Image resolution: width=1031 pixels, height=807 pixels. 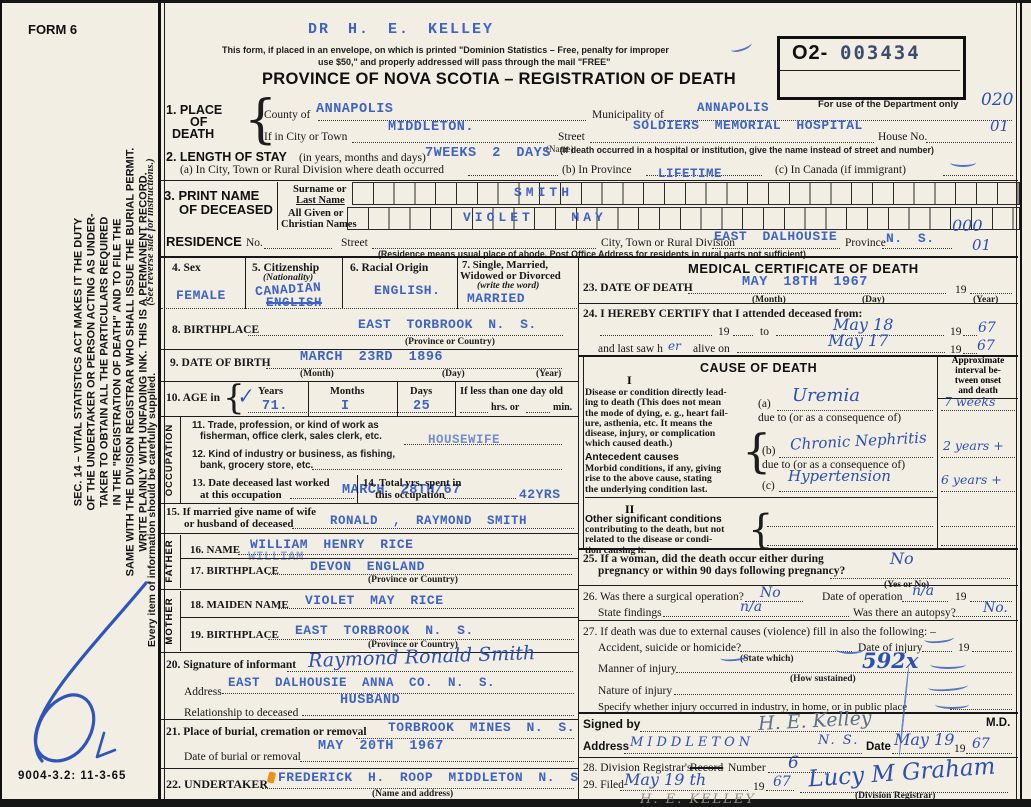 I want to click on serial-stamp: 003434, so click(x=880, y=53).